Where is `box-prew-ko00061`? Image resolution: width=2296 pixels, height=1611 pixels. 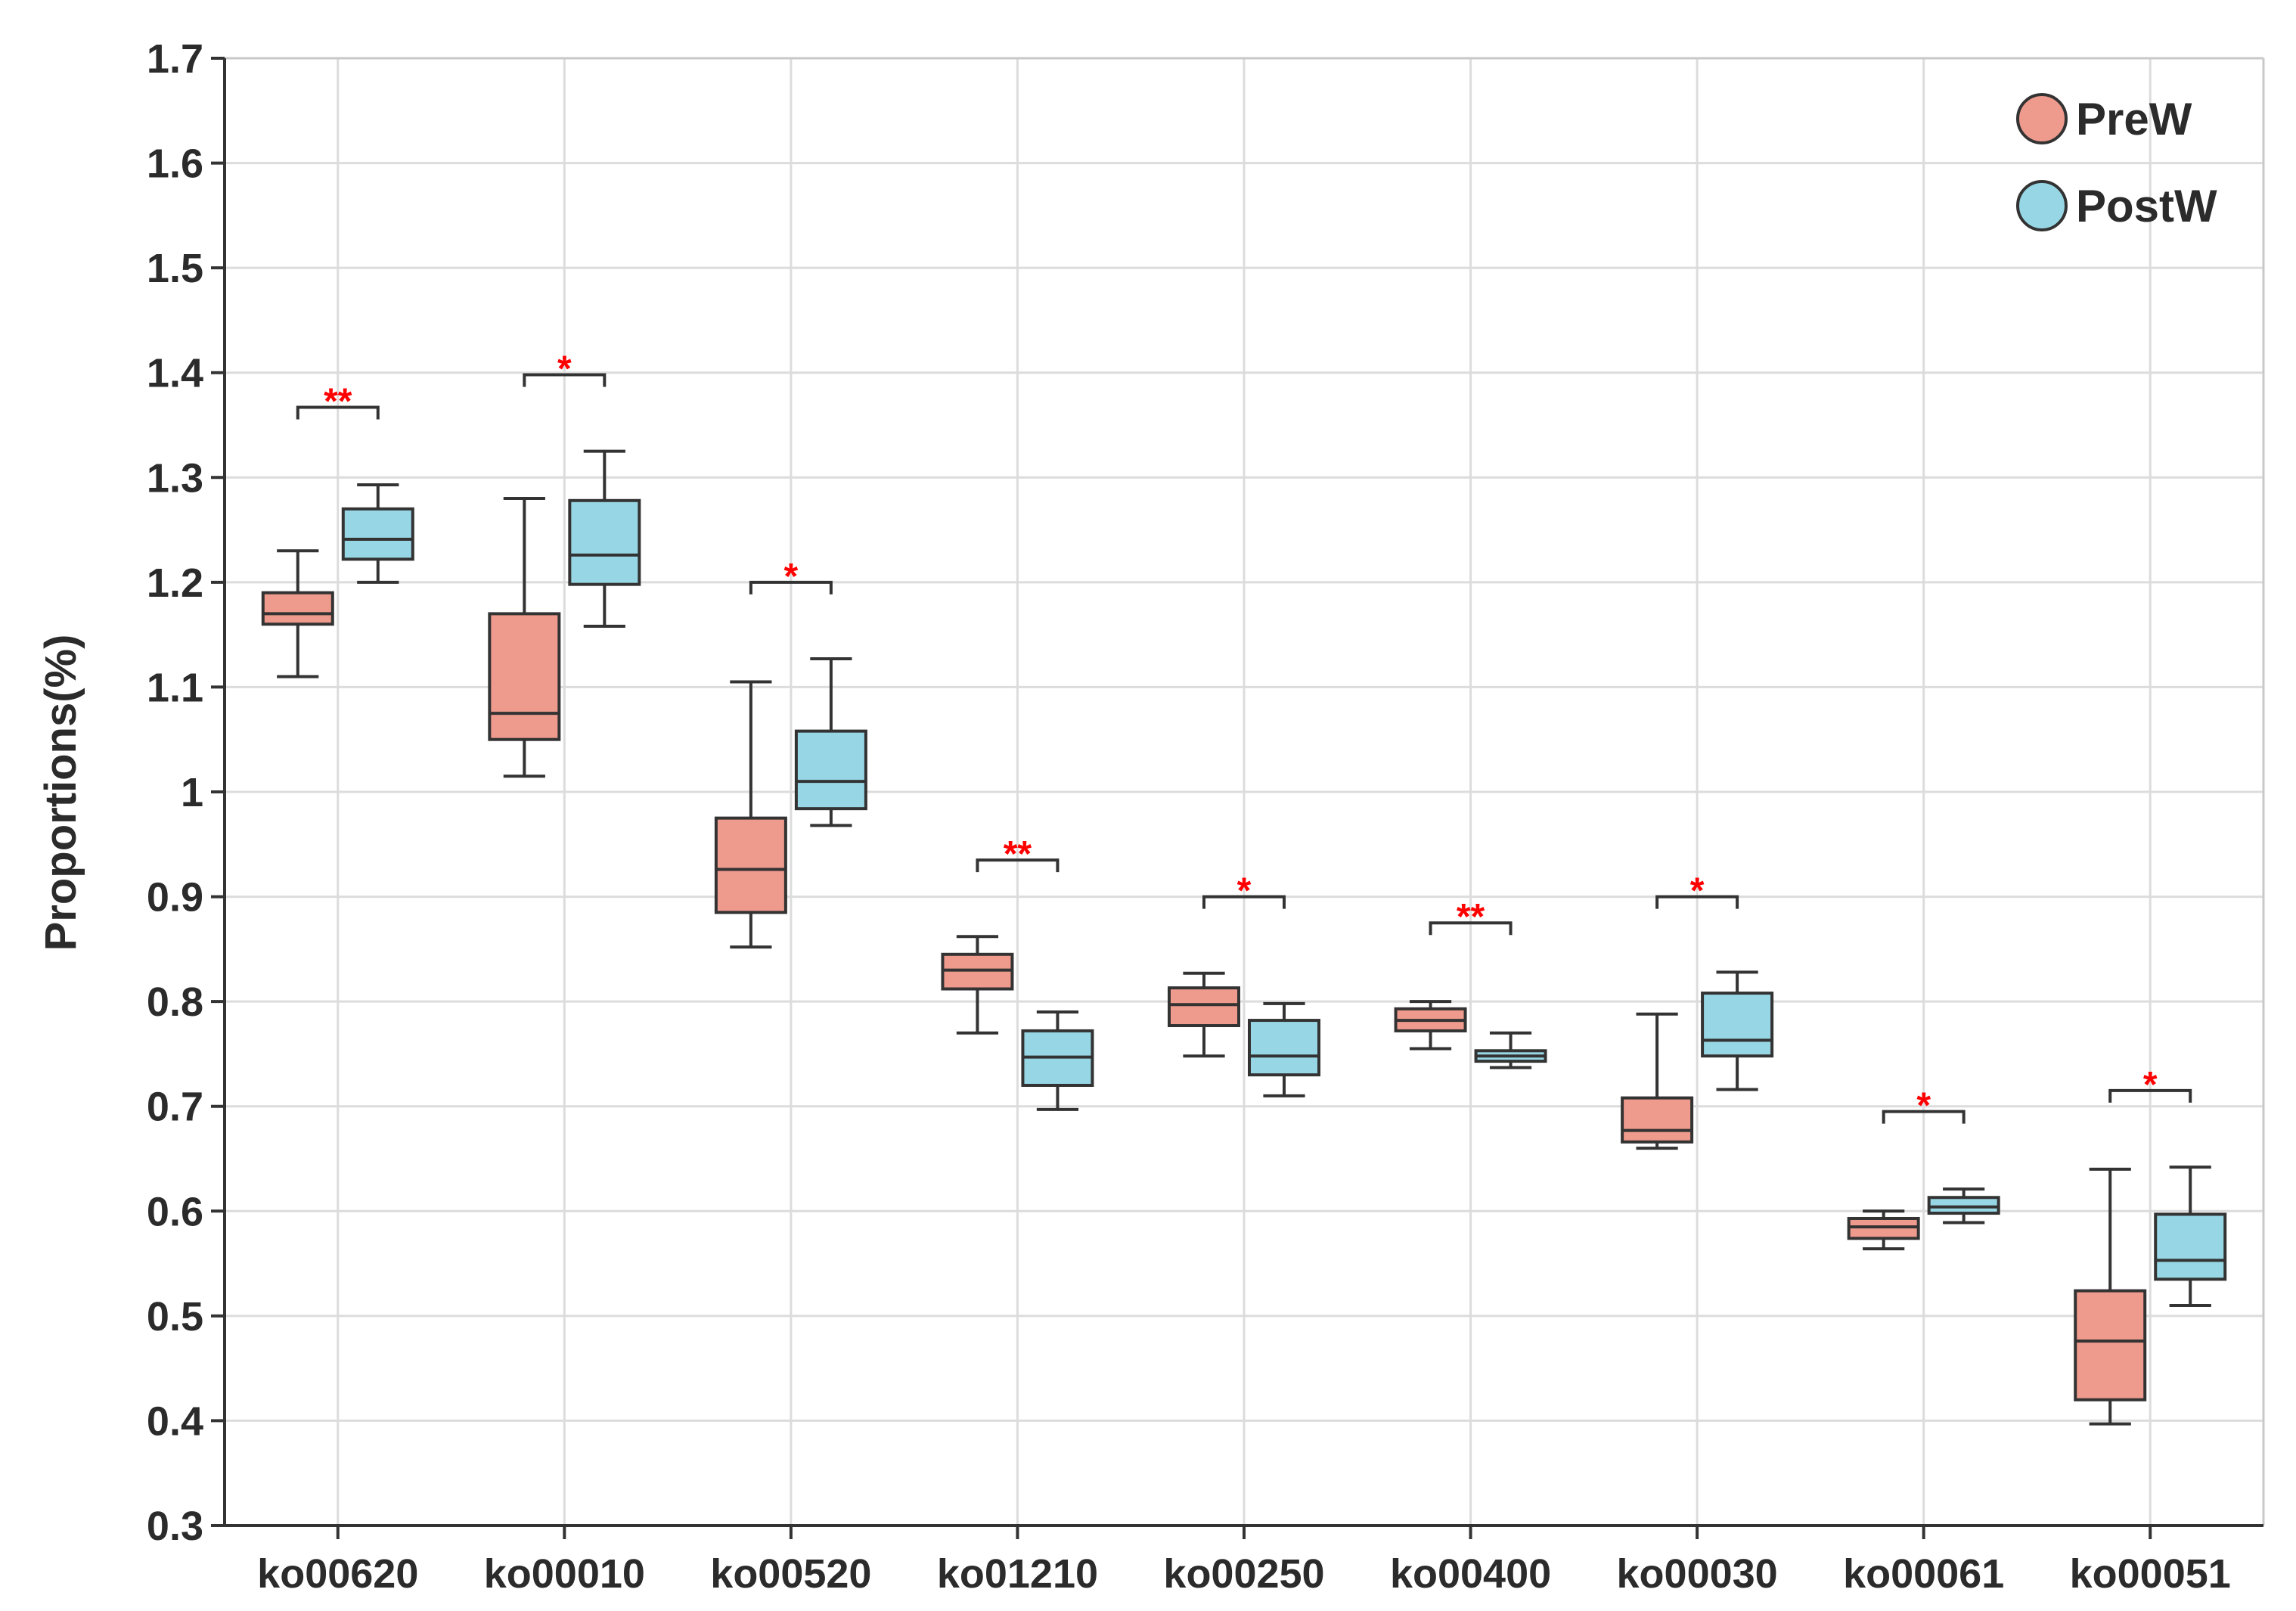
box-prew-ko00061 is located at coordinates (1883, 1230).